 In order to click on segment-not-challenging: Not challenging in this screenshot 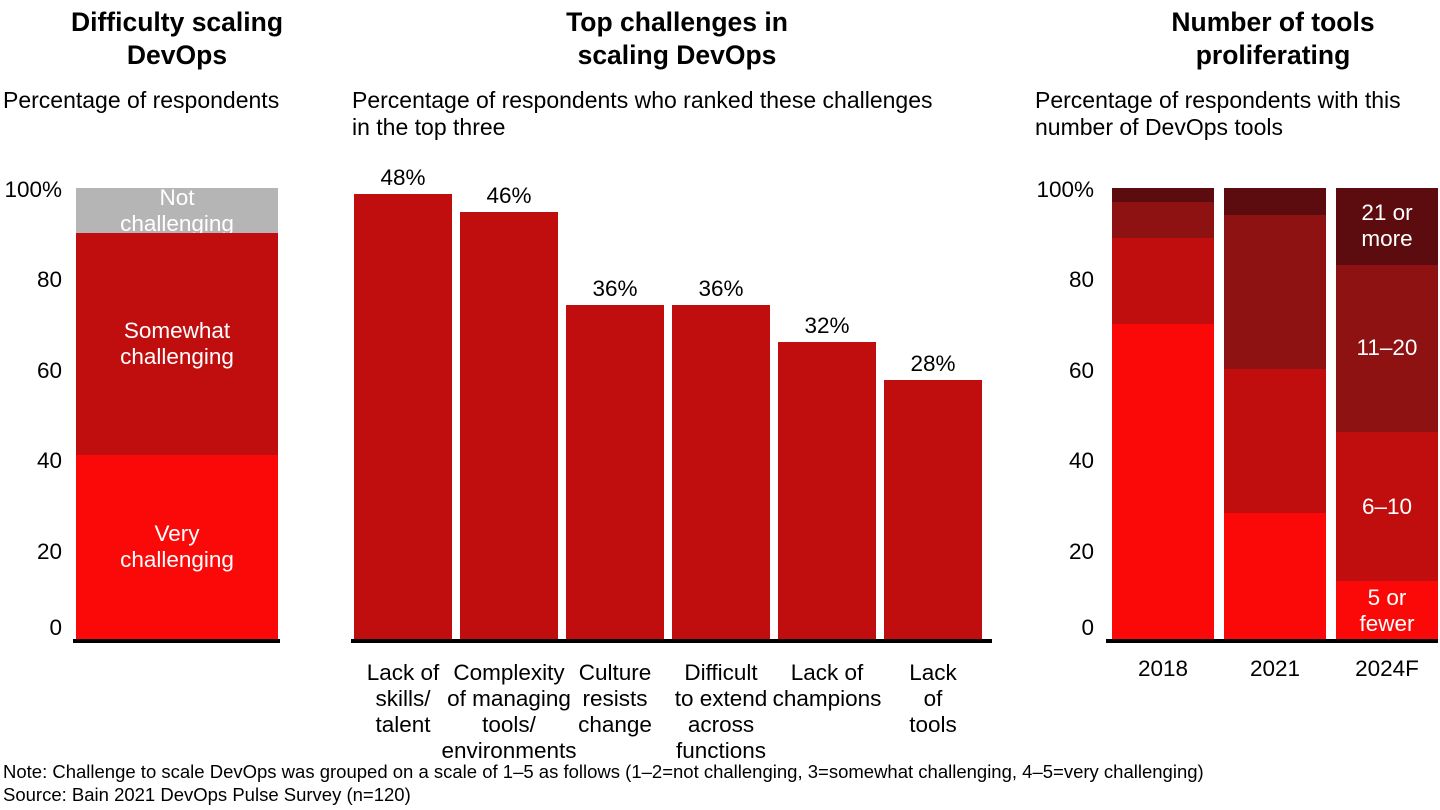, I will do `click(177, 210)`.